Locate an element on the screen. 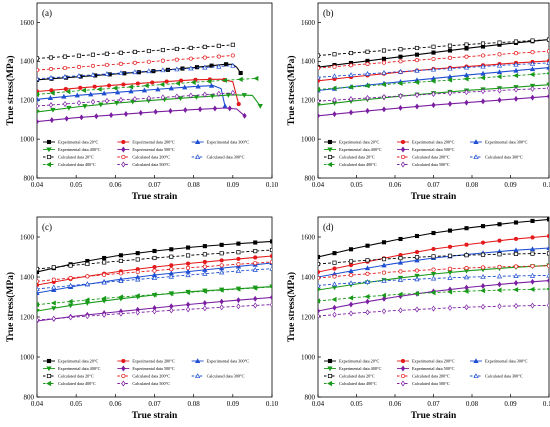 The height and width of the screenshot is (427, 550). legend-label: Experimental data 200°C is located at coordinates (433, 142).